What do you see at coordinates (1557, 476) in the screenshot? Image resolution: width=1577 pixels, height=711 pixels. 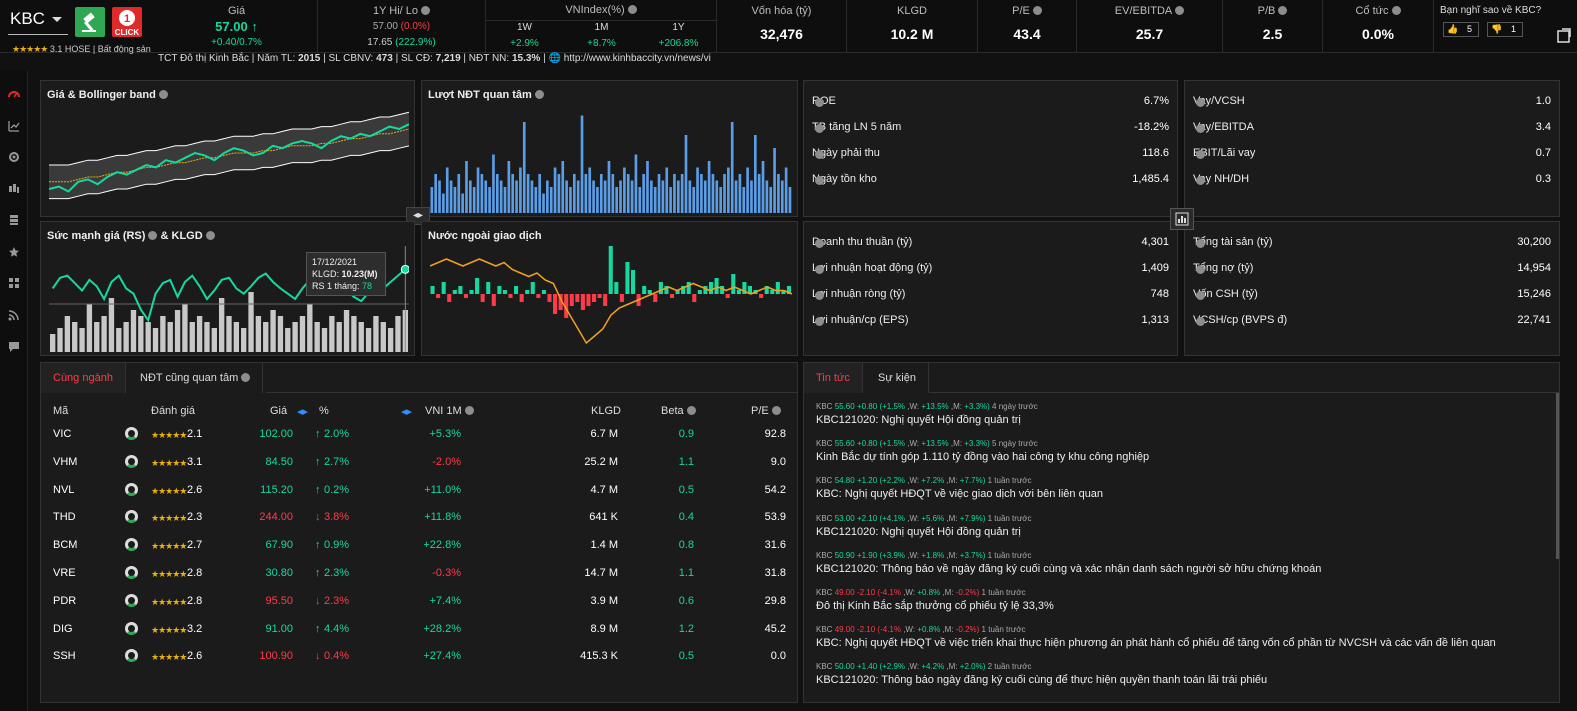 I see `news-scrollbar` at bounding box center [1557, 476].